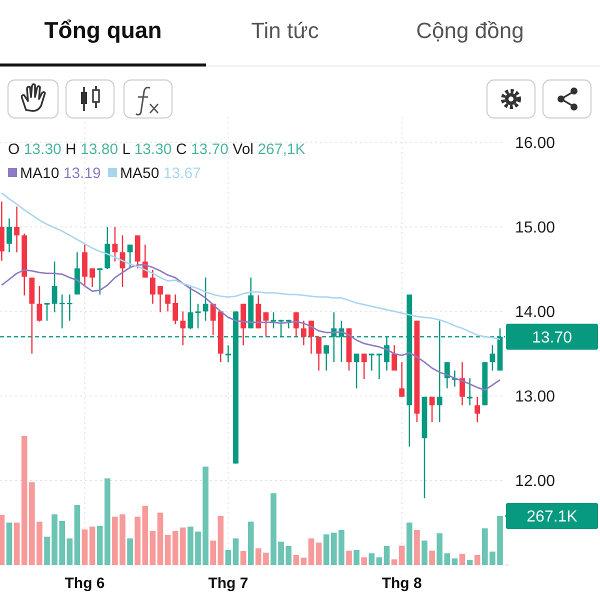 This screenshot has height=600, width=600. What do you see at coordinates (82, 173) in the screenshot?
I see `annotation: 13.19` at bounding box center [82, 173].